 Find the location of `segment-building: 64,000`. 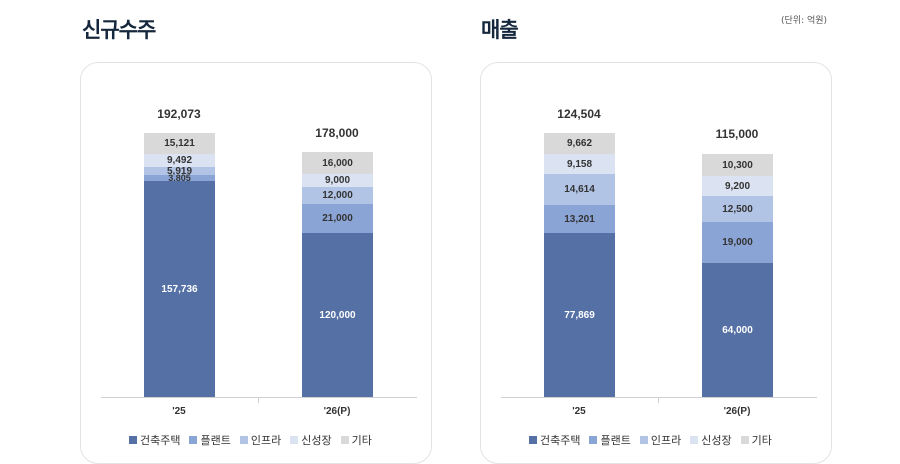

segment-building: 64,000 is located at coordinates (737, 330).